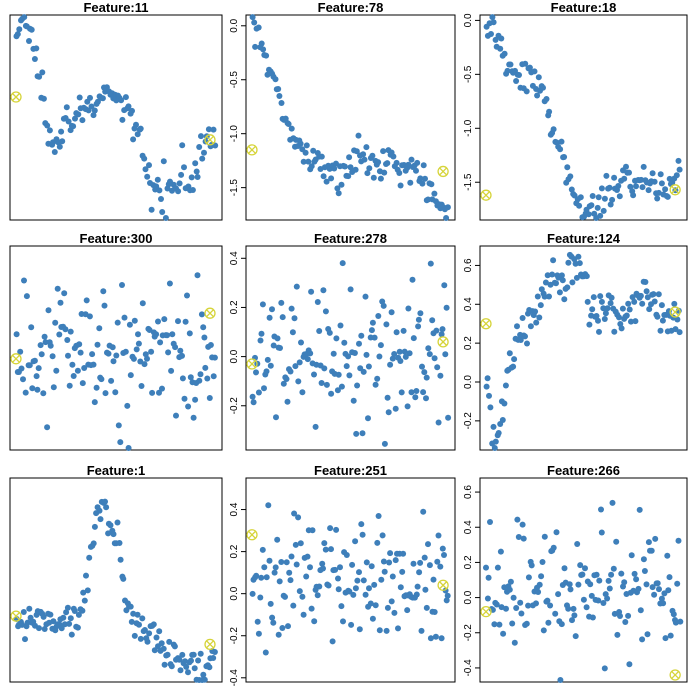  I want to click on y-tick-label: -0.5, so click(468, 74).